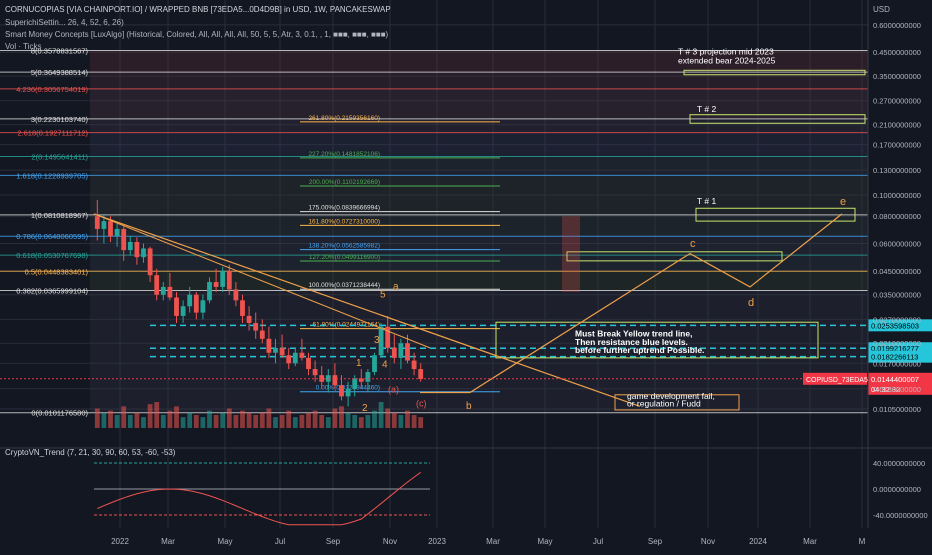 The width and height of the screenshot is (932, 555). What do you see at coordinates (383, 294) in the screenshot?
I see `wave-label-wave_5: 5` at bounding box center [383, 294].